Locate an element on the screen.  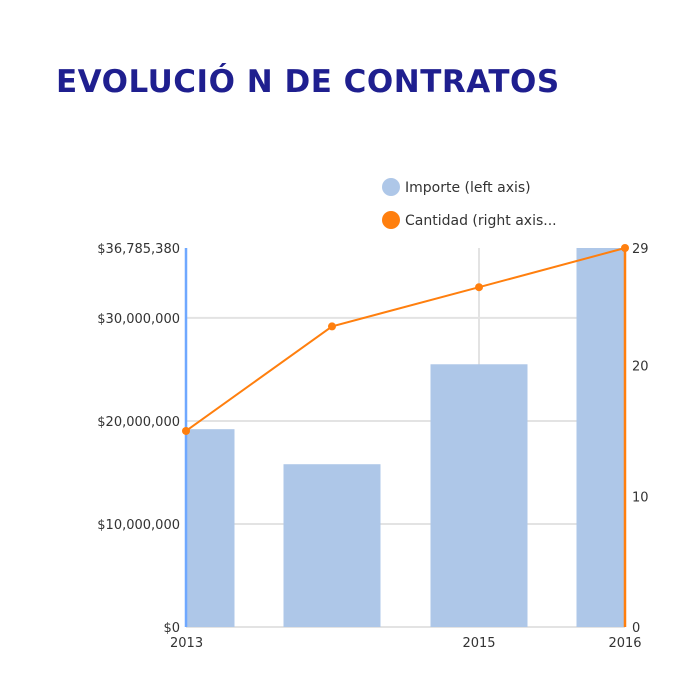
y-right-tick-label: 29 is located at coordinates (640, 249).